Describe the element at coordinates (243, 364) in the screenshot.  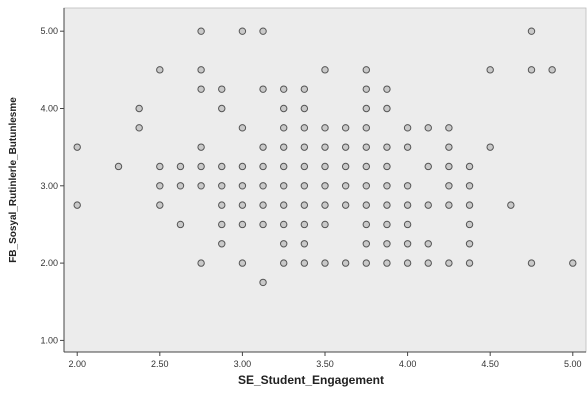
I see `x-tick-label: 3.00` at that location.